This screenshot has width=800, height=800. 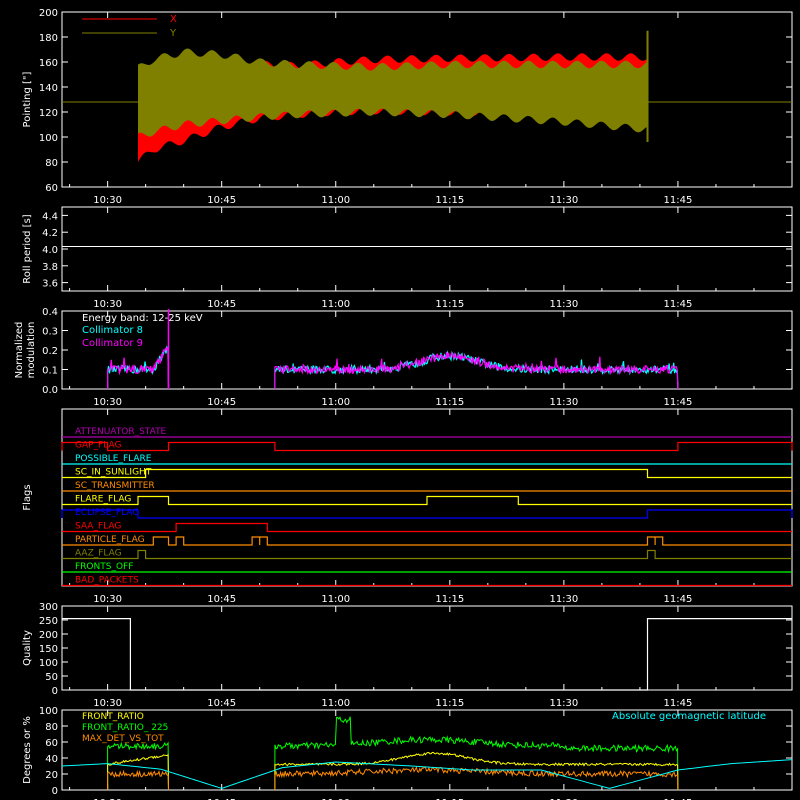 What do you see at coordinates (50, 284) in the screenshot?
I see `y-tick-label: 3.6` at bounding box center [50, 284].